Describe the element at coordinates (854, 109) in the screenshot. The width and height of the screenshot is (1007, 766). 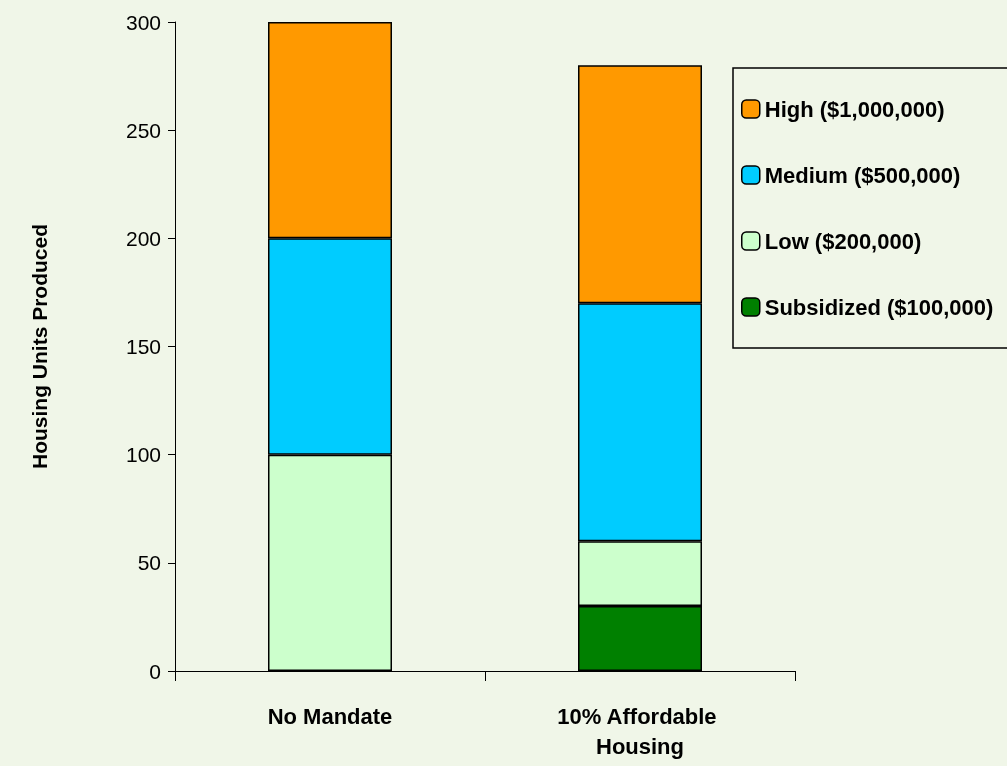
I see `legend-label: High ($1,000,000)` at that location.